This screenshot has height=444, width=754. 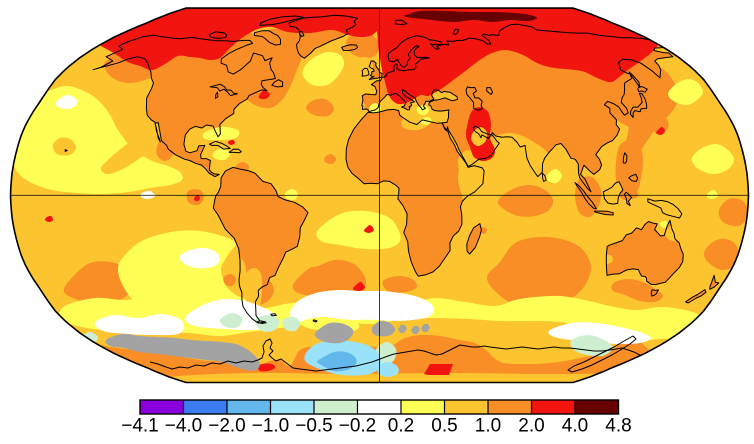 What do you see at coordinates (488, 426) in the screenshot?
I see `svg-text: 1.0` at bounding box center [488, 426].